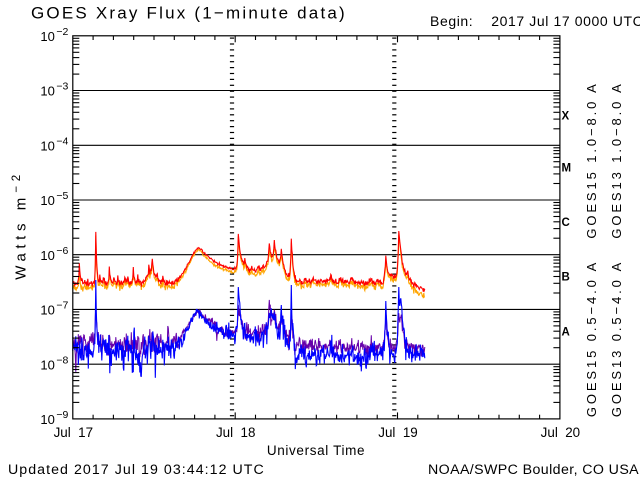  I want to click on svg-text: Jul 18, so click(235, 432).